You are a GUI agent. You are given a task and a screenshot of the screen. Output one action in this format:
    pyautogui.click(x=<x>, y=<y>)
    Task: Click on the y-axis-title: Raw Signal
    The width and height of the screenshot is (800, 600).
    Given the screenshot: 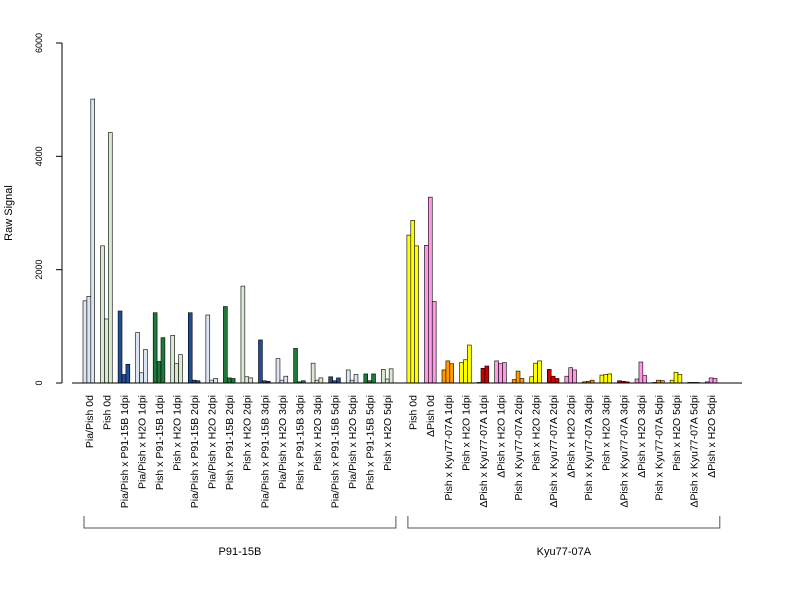 What is the action you would take?
    pyautogui.click(x=9, y=213)
    